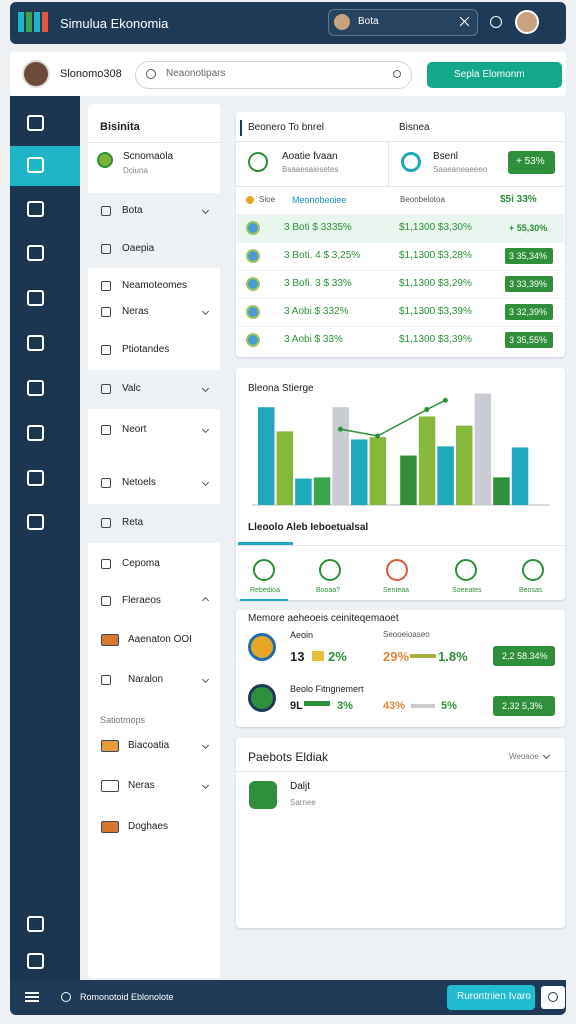  Describe the element at coordinates (394, 705) in the screenshot. I see `metric-value: 43%` at that location.